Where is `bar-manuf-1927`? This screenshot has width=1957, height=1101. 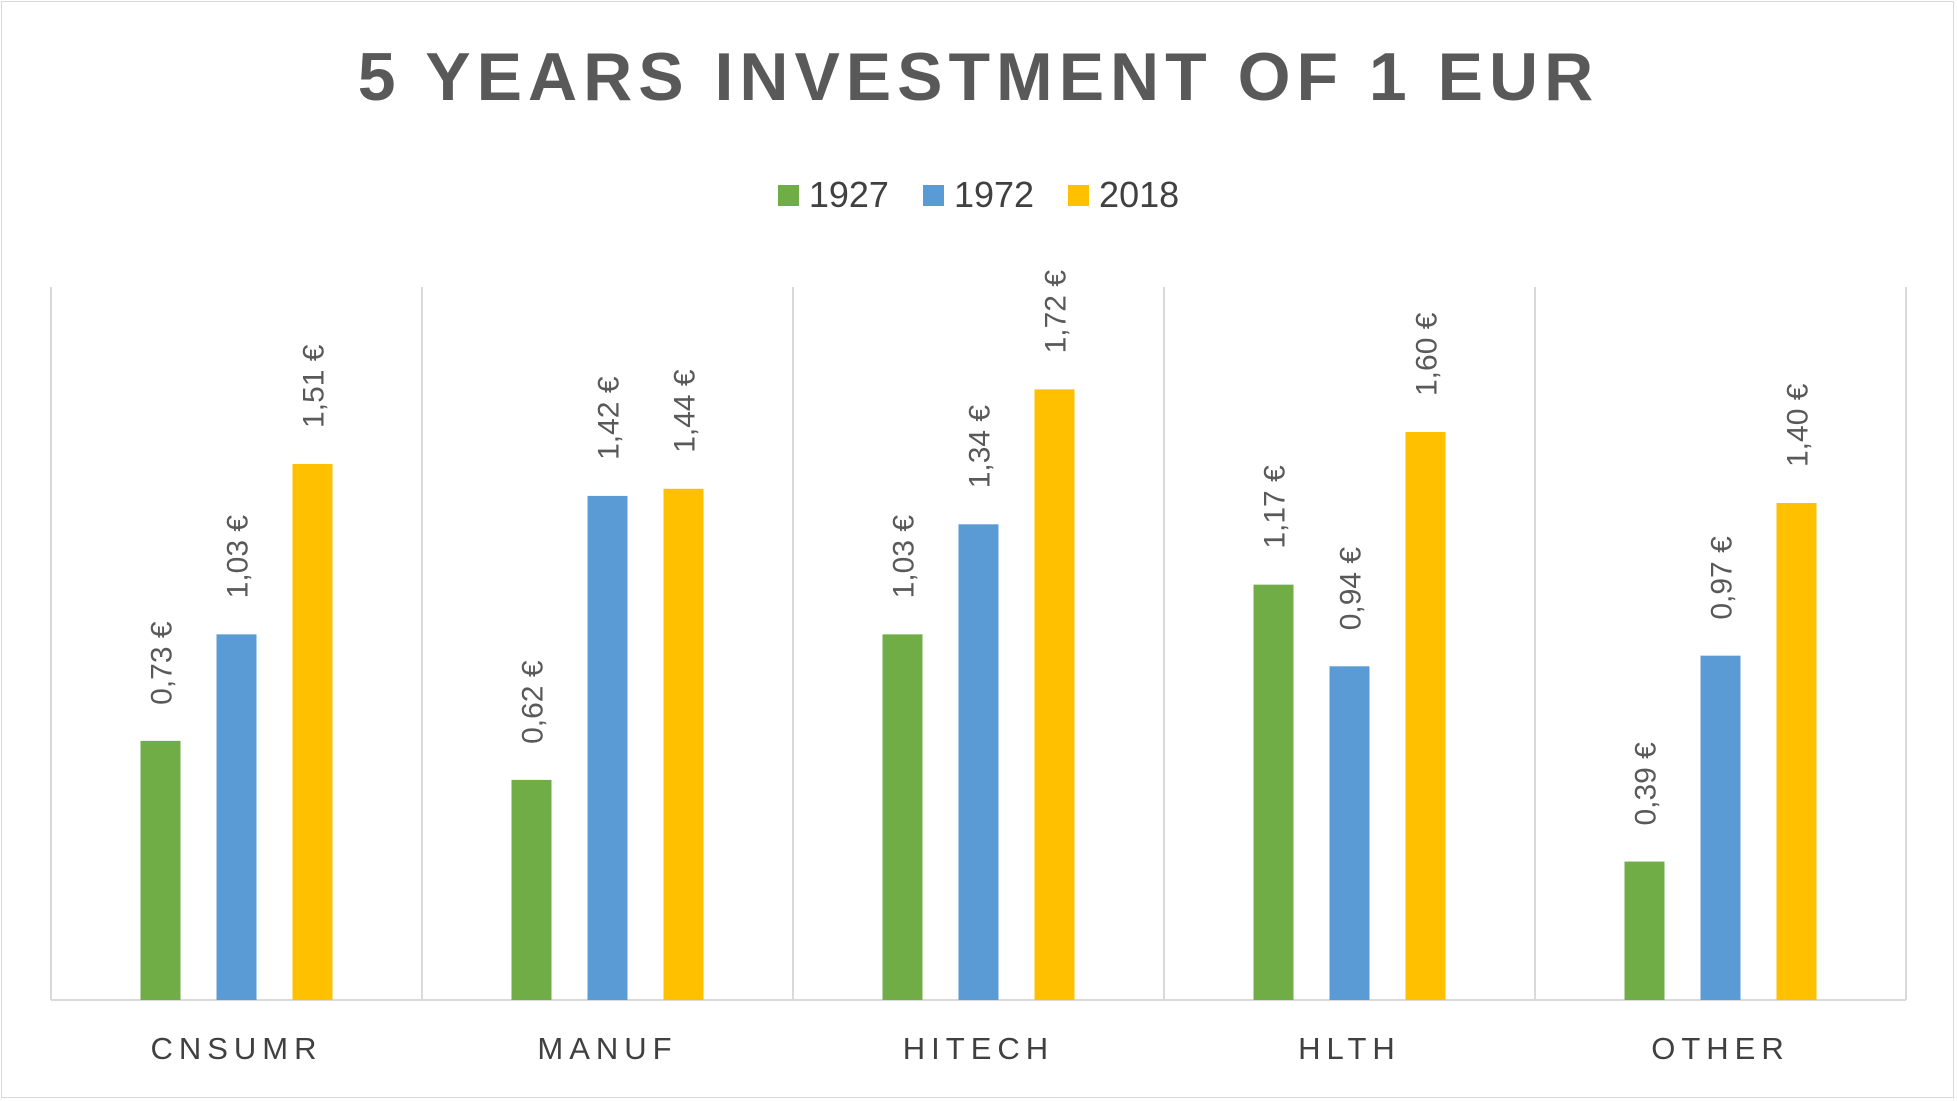 bar-manuf-1927 is located at coordinates (531, 889).